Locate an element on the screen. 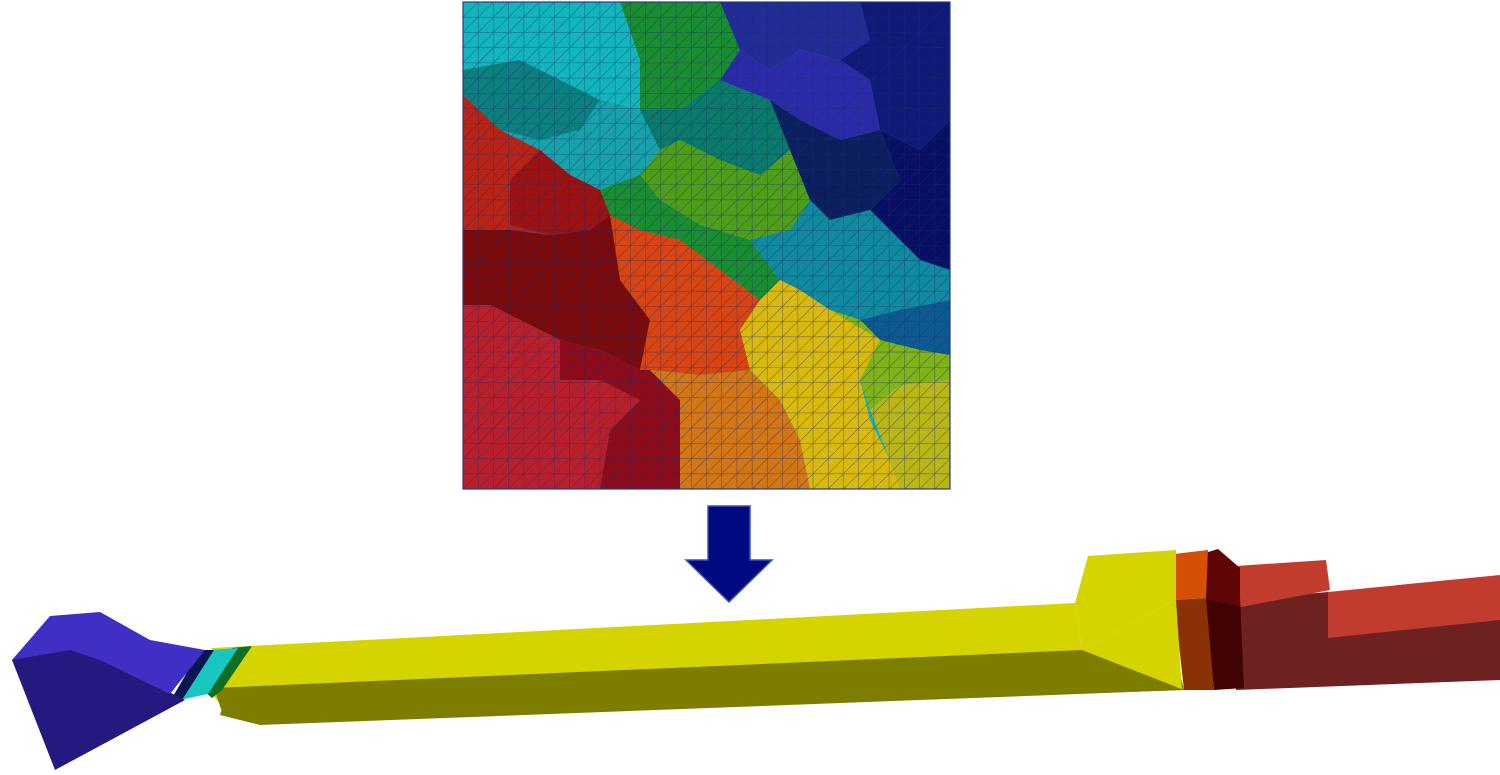  tail-step-top is located at coordinates (1283, 584).